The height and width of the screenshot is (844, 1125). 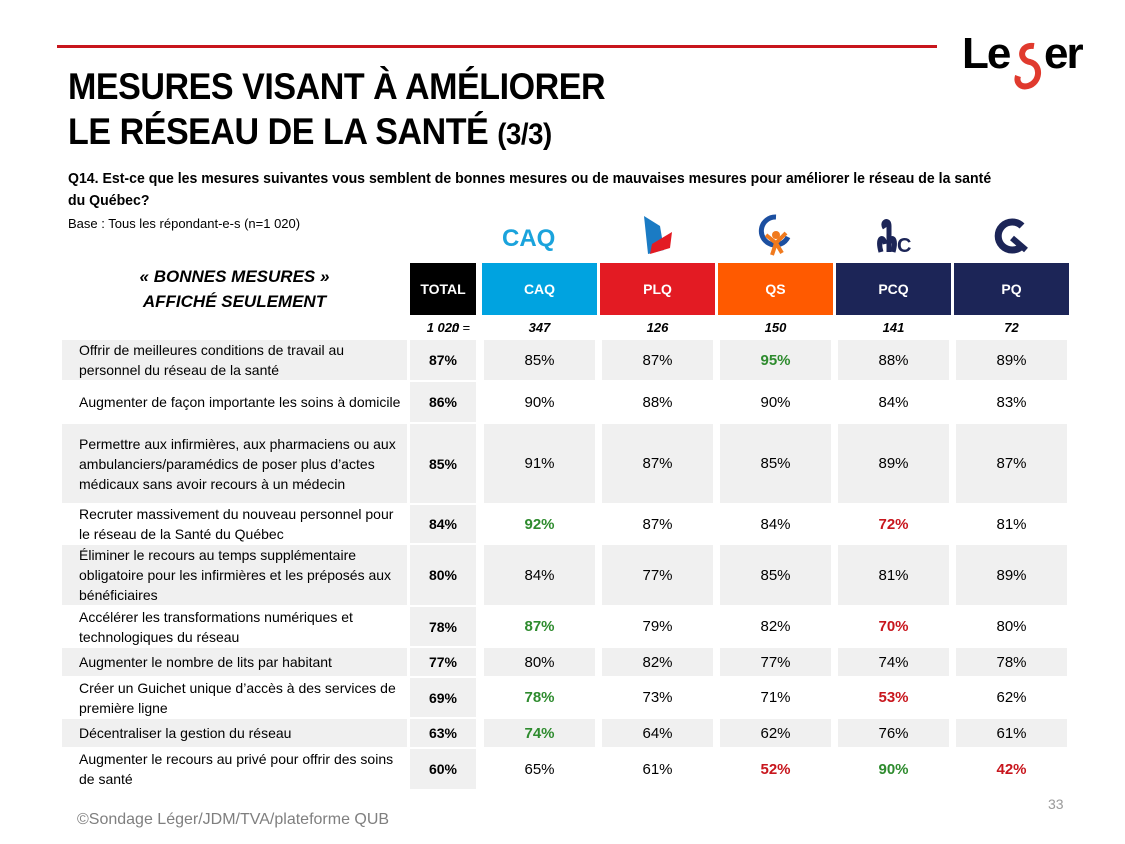 I want to click on value-cell-total: 60%, so click(x=443, y=769).